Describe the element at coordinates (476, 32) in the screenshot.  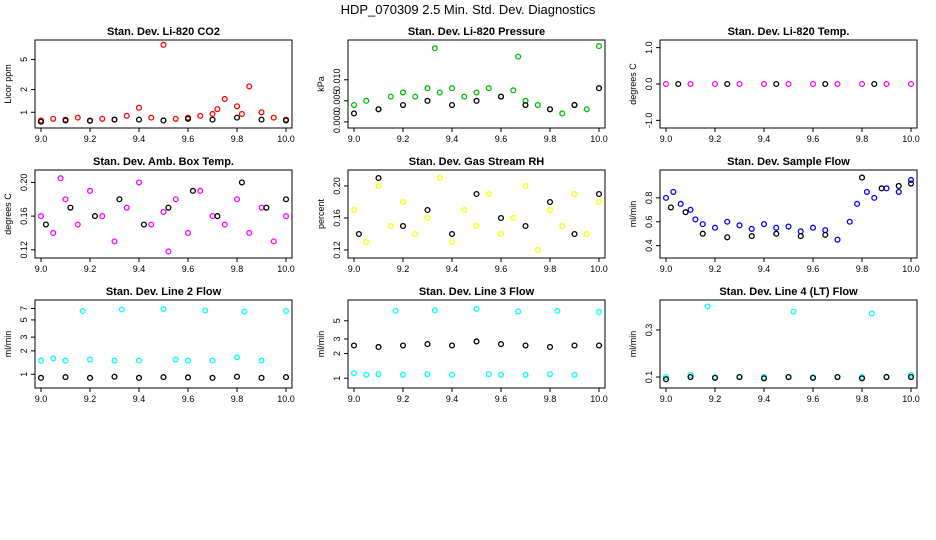
I see `panel-title: Stan. Dev. Li-820 Pressure` at that location.